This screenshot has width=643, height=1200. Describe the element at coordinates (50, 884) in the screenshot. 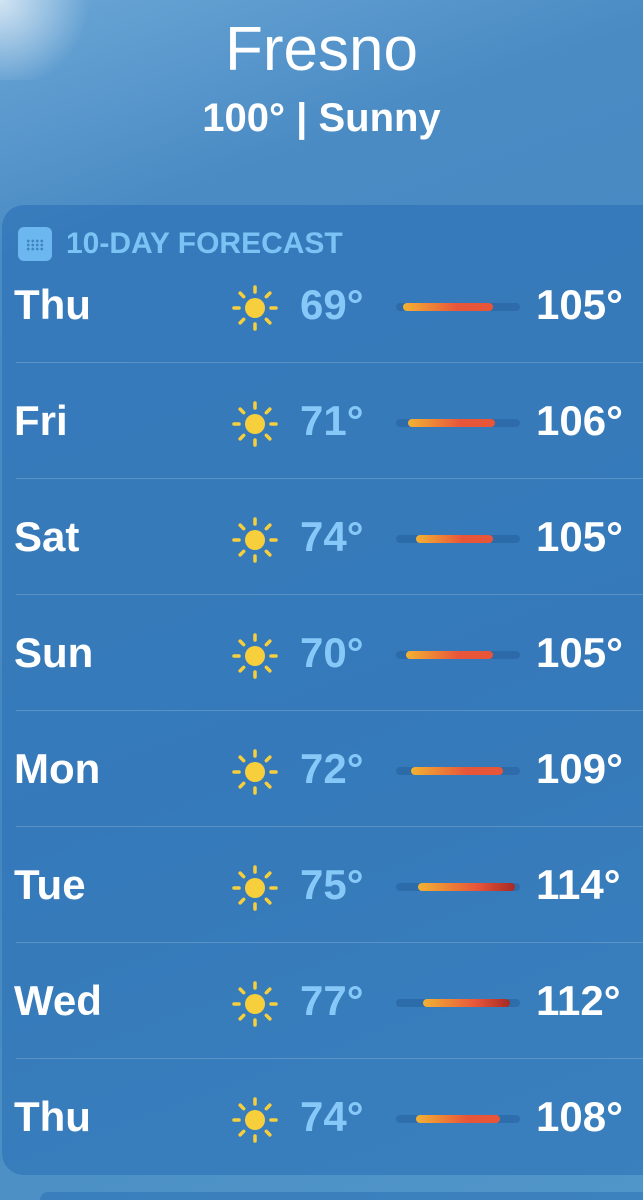

I see `day-label: Tue` at that location.